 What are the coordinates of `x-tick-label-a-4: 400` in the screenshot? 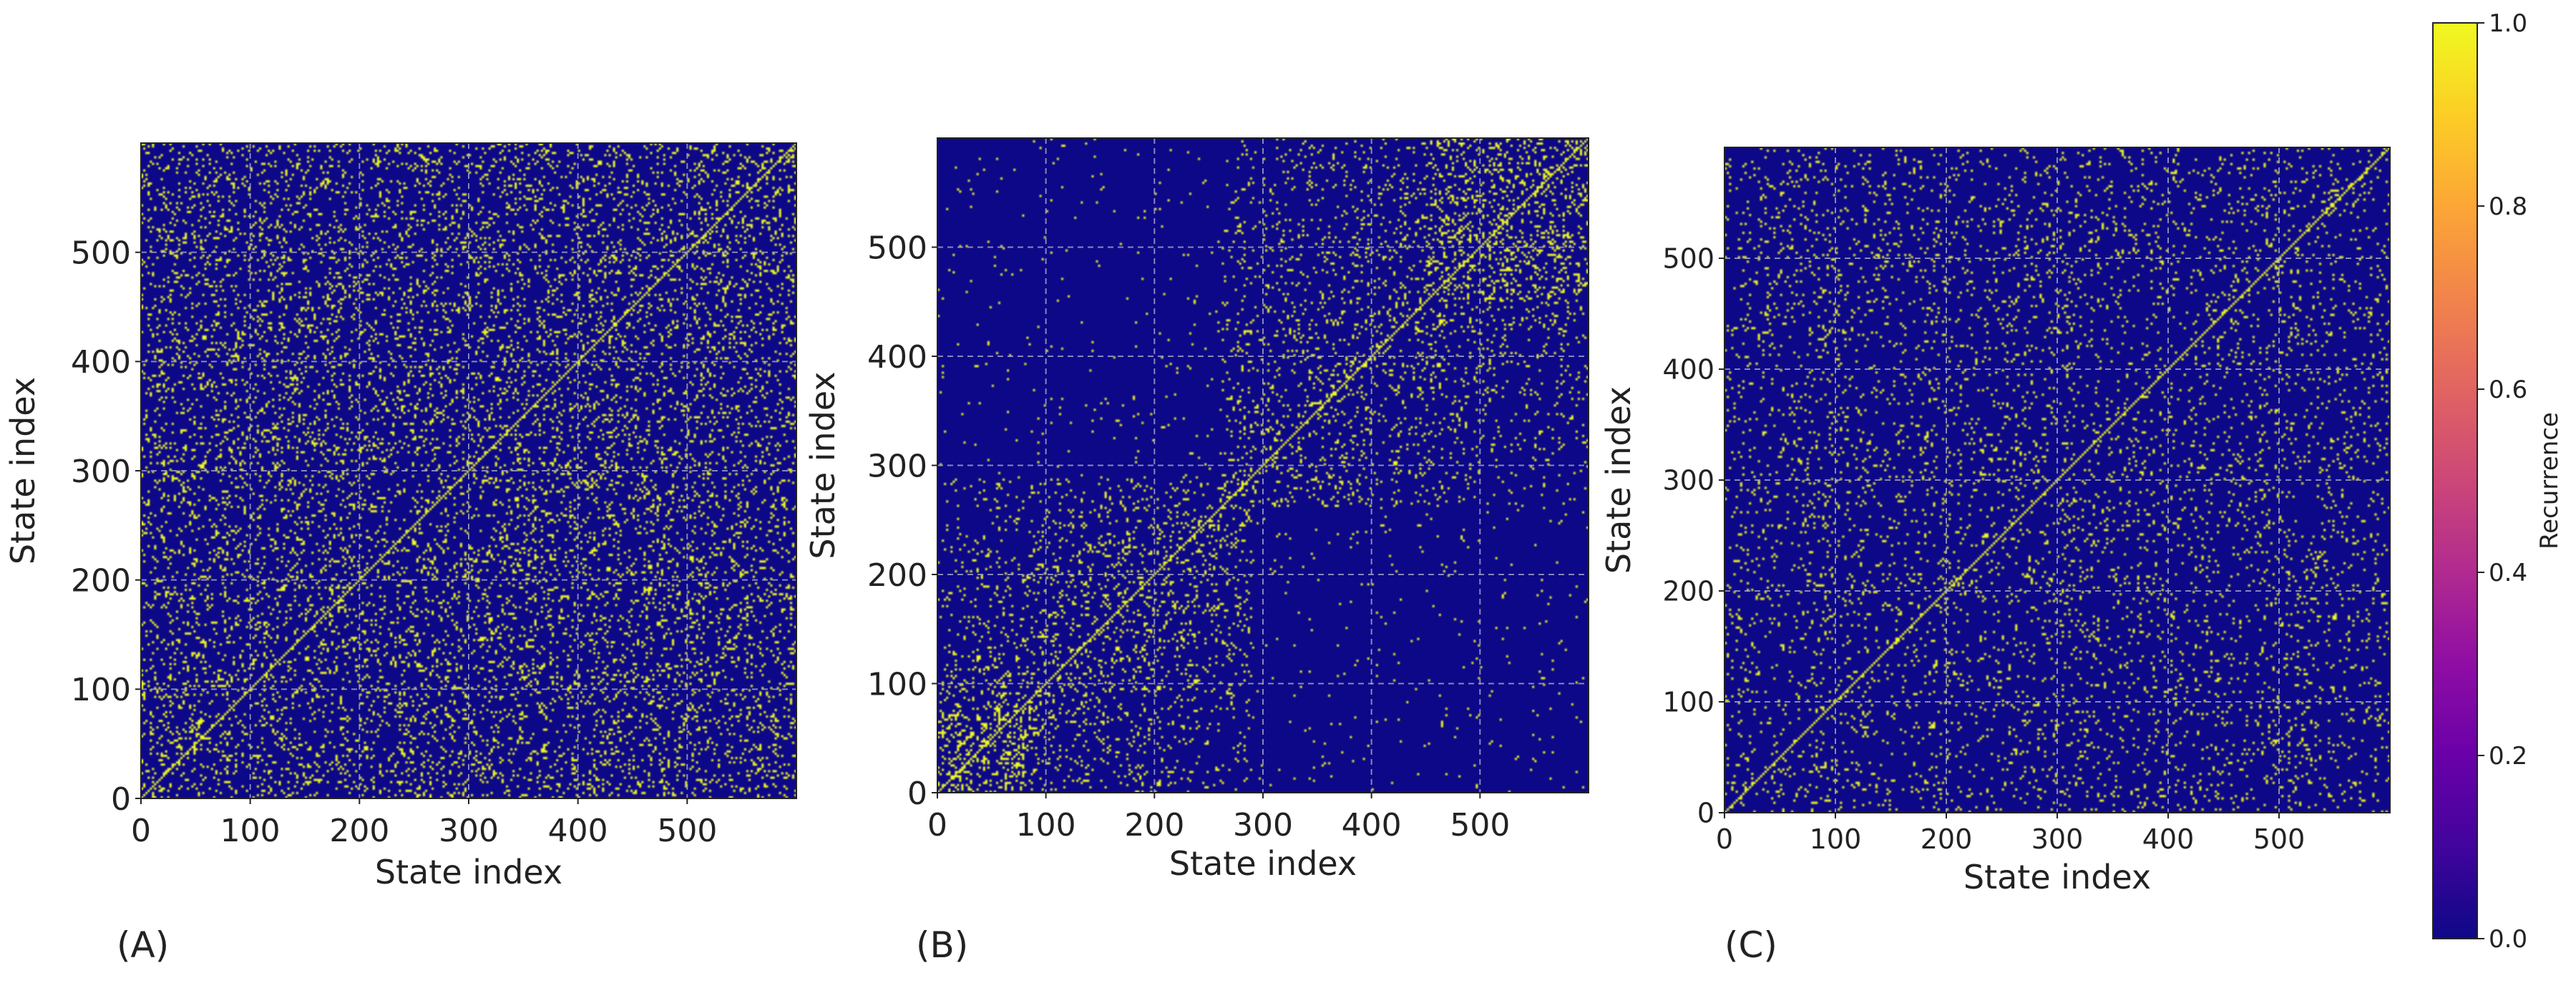 It's located at (578, 831).